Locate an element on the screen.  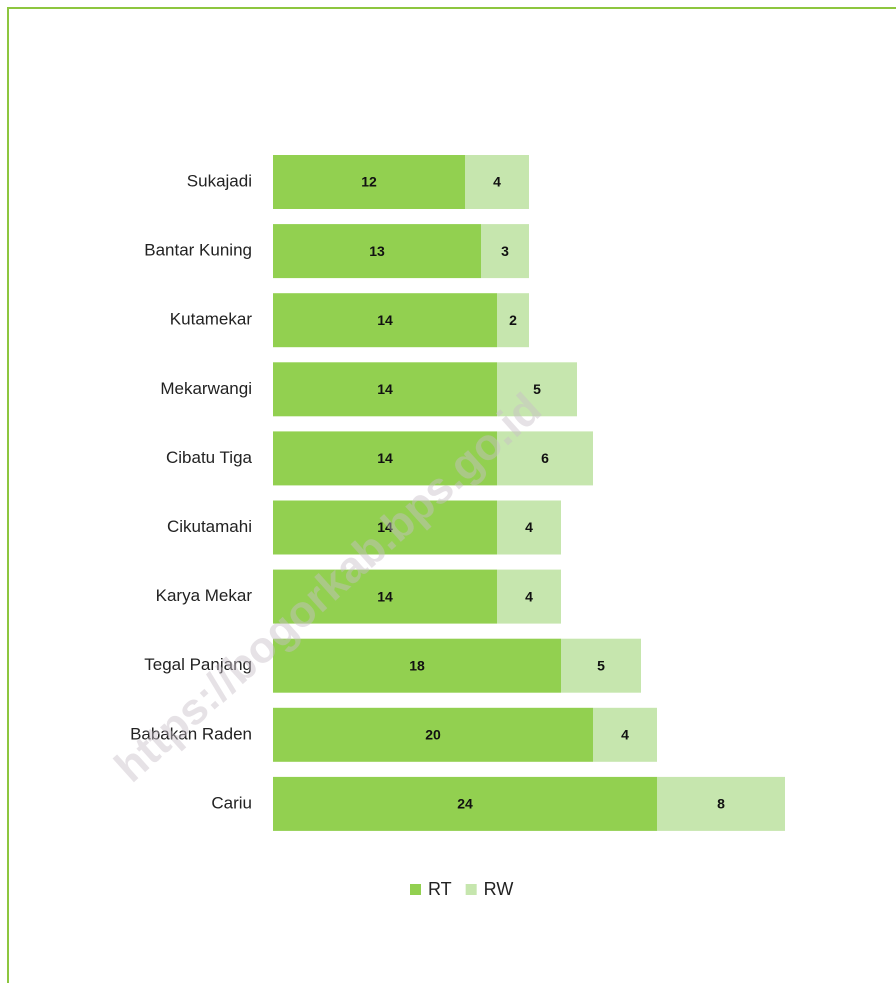
data-label: 13 is located at coordinates (377, 251).